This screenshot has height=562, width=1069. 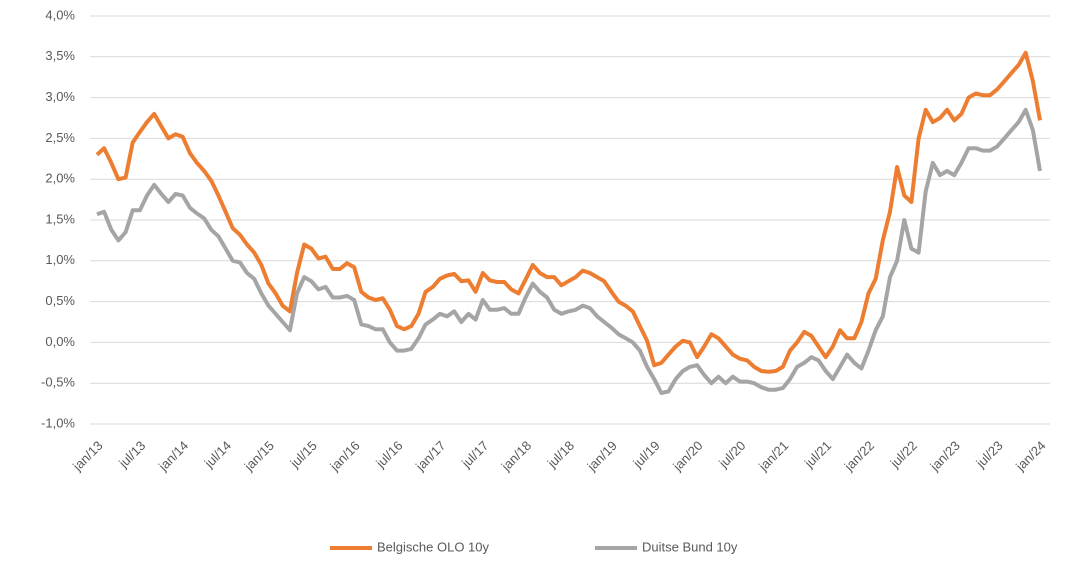 What do you see at coordinates (60, 14) in the screenshot?
I see `y-tick-label: 4,0%` at bounding box center [60, 14].